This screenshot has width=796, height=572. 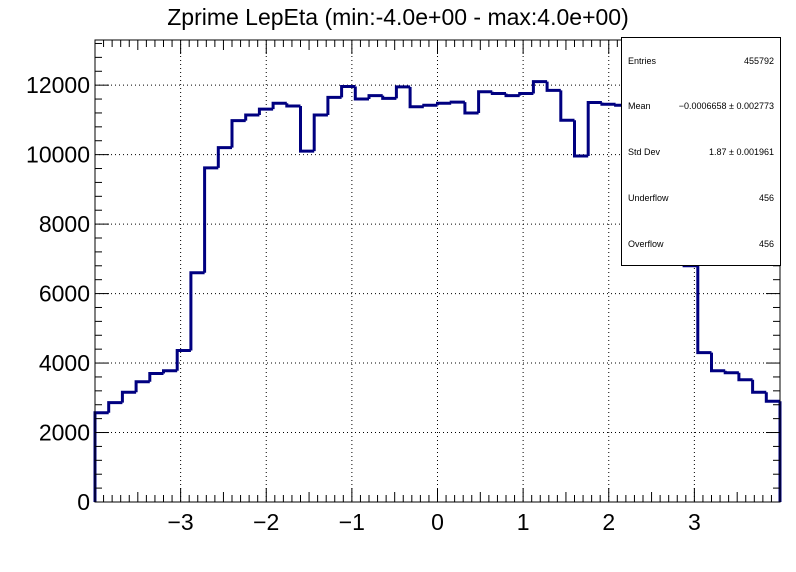 I want to click on y-tick-labels: 0 2000 4000 6000 8000 10000 12000, so click(x=58, y=293).